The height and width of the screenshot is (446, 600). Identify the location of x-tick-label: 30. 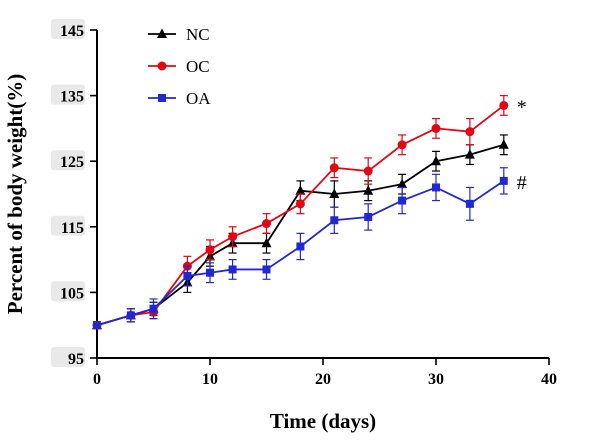
(436, 379).